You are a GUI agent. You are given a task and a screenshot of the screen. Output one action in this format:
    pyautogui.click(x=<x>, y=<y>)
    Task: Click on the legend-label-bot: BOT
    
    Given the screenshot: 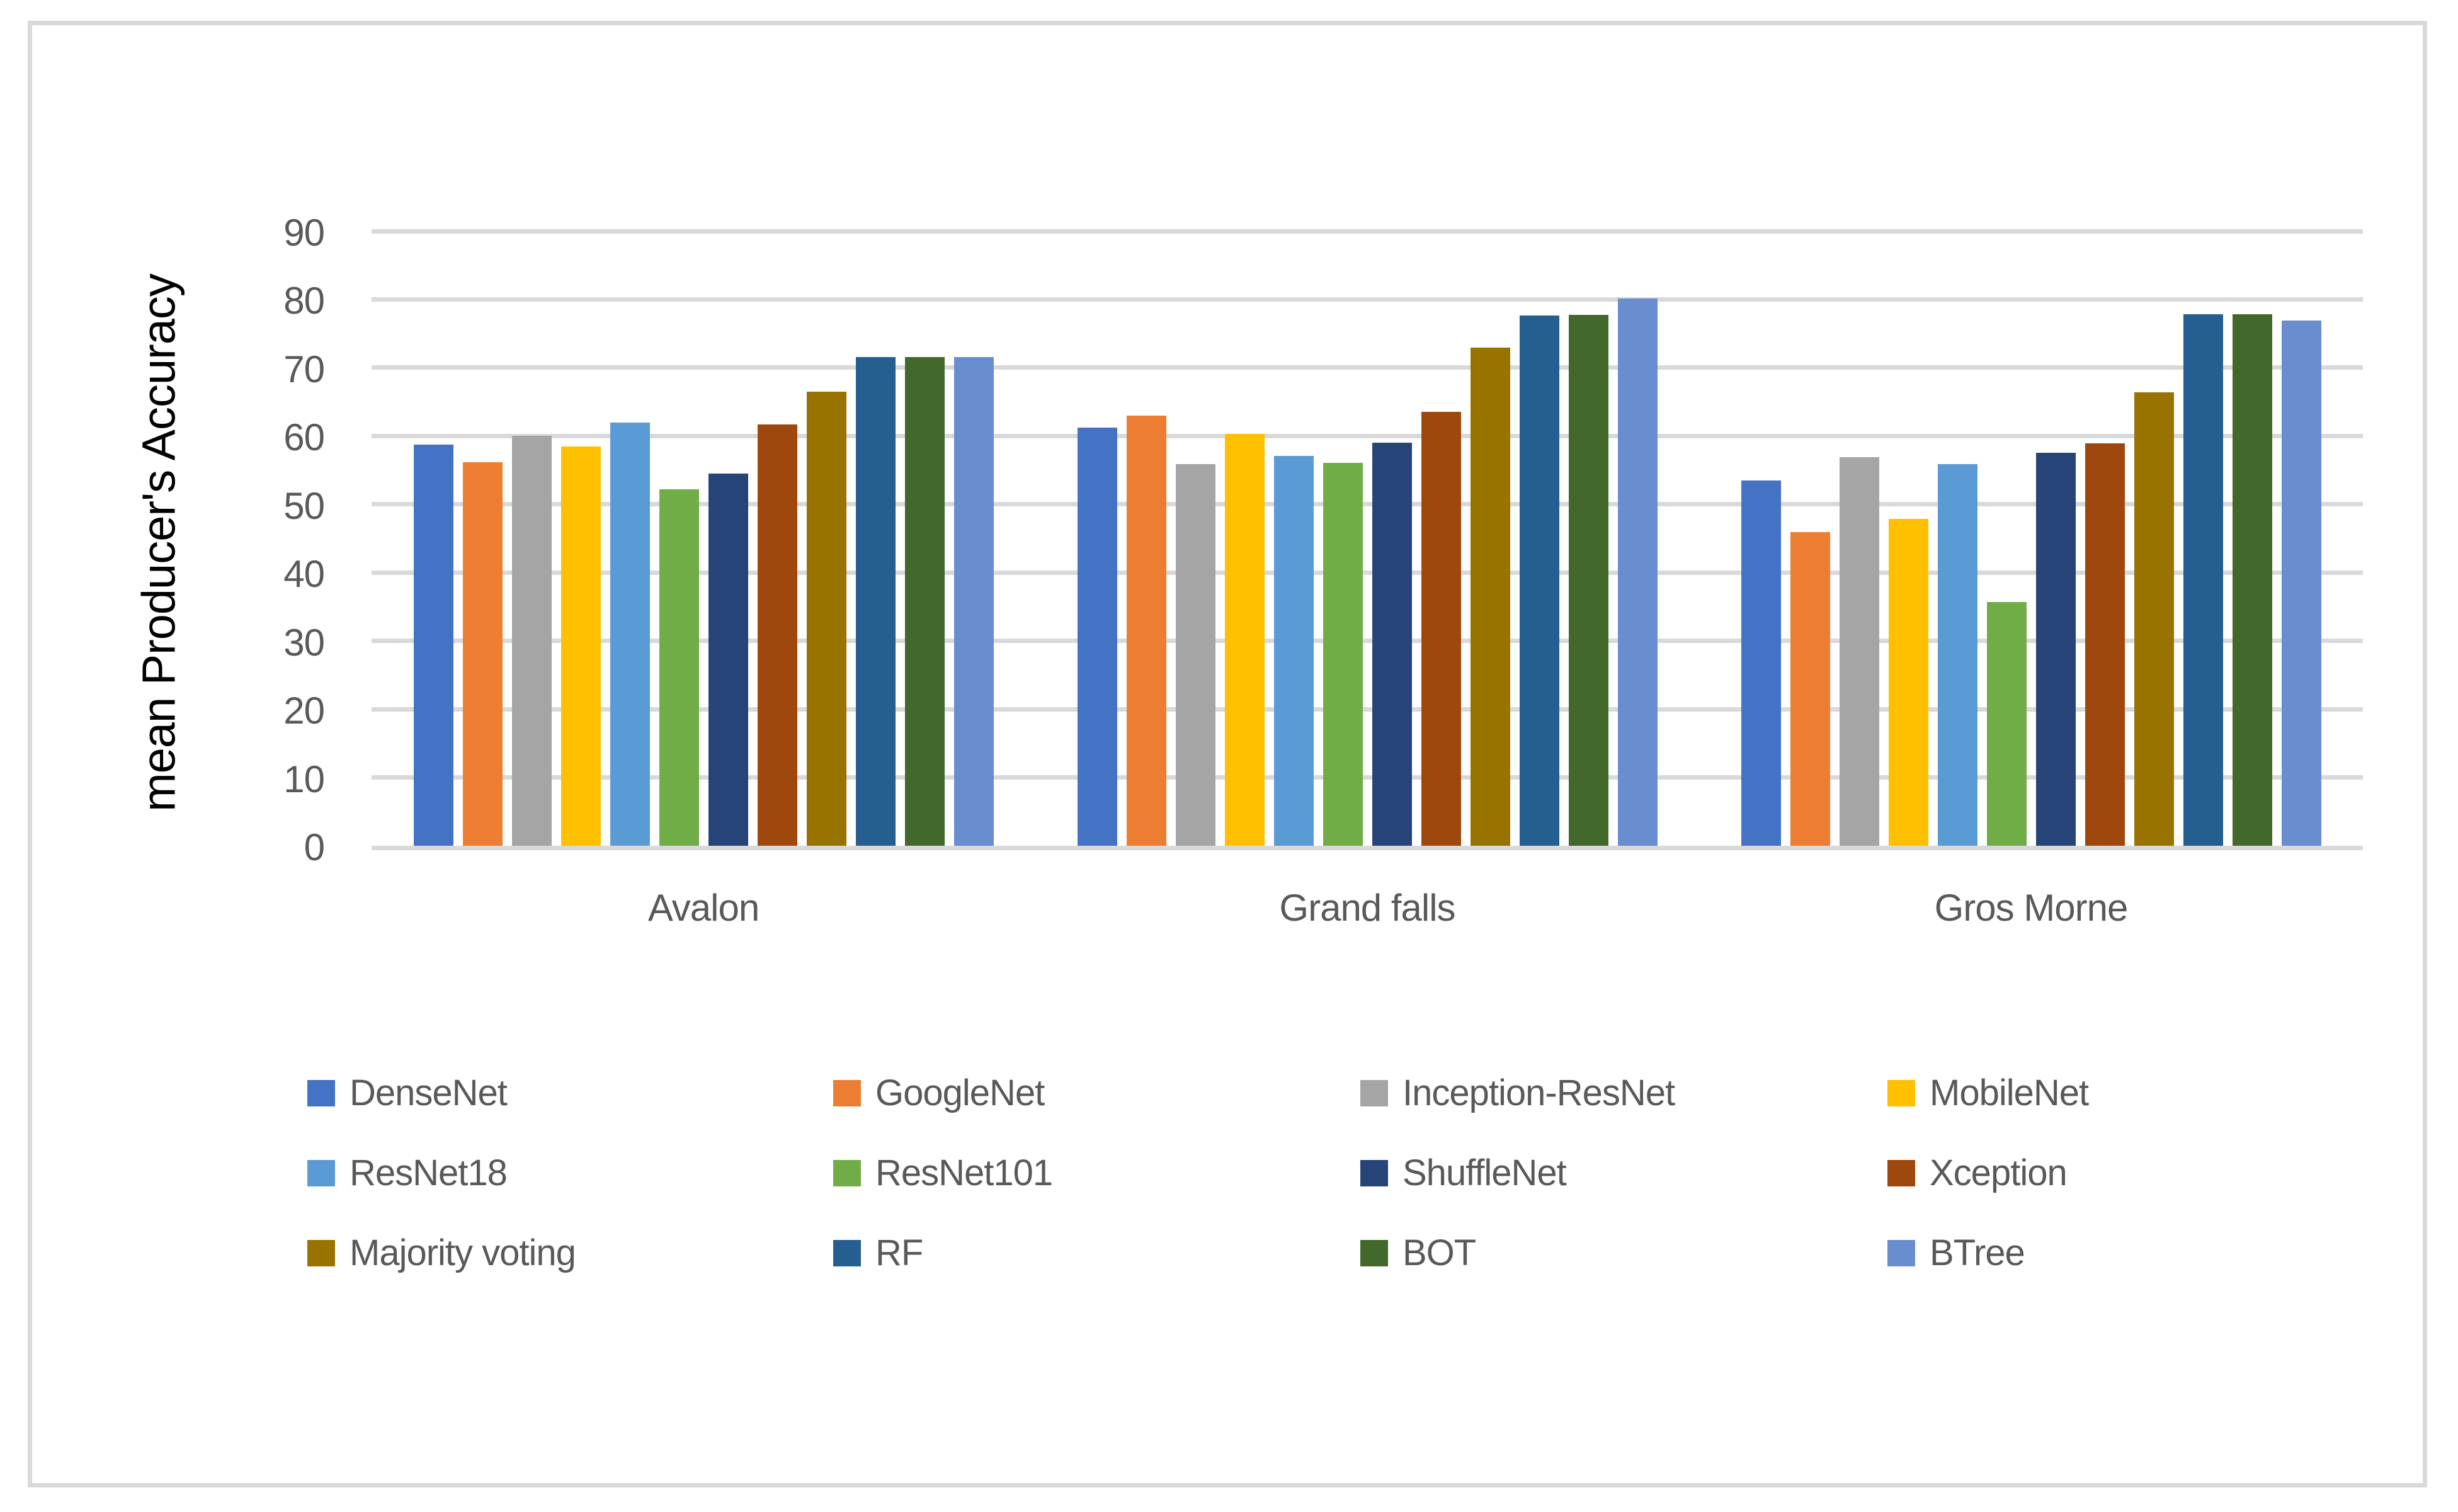 What is the action you would take?
    pyautogui.click(x=1439, y=1252)
    